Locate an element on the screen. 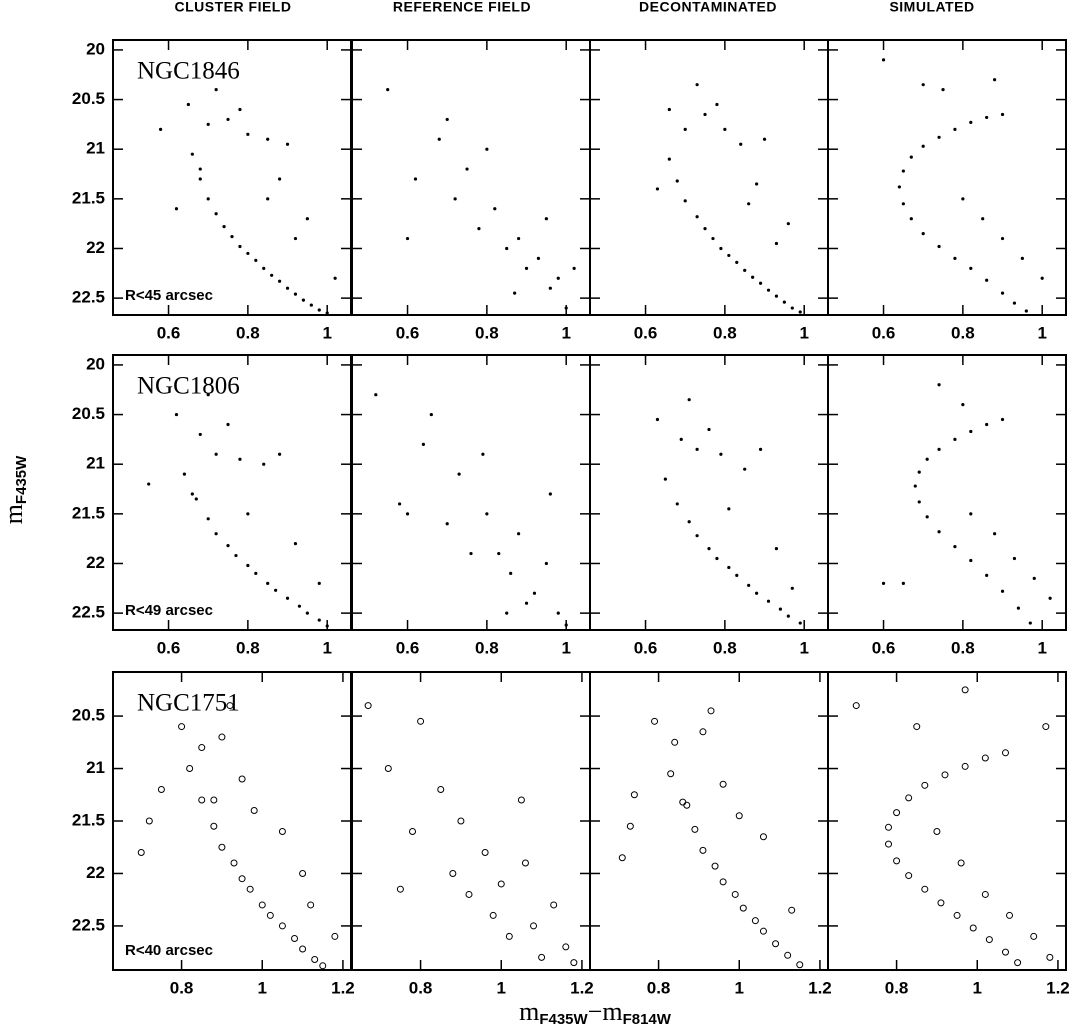 This screenshot has width=1071, height=1036. radius-annotation: R<40 arcsec is located at coordinates (169, 950).